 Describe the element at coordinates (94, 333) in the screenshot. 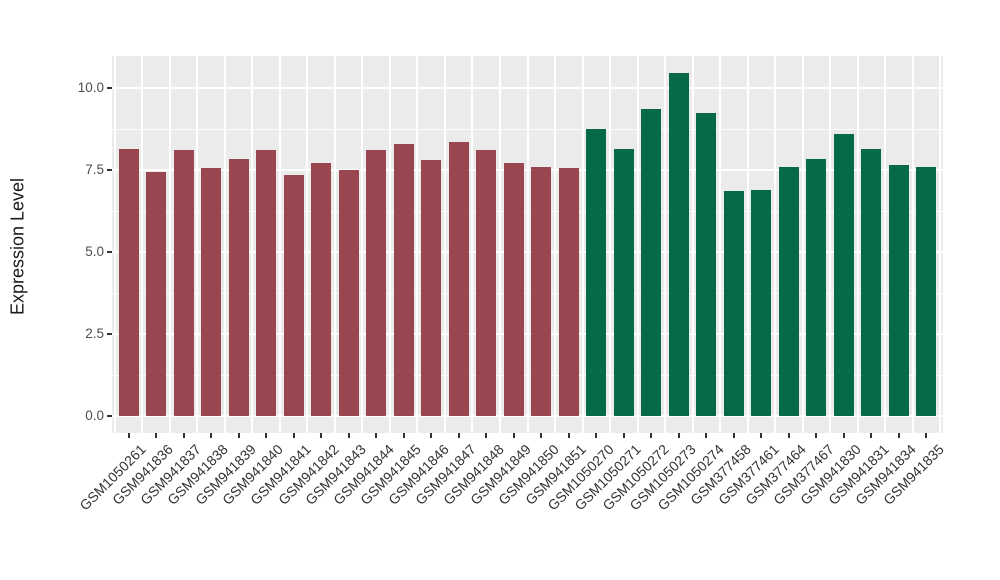

I see `y-tick-label: 2.5` at that location.